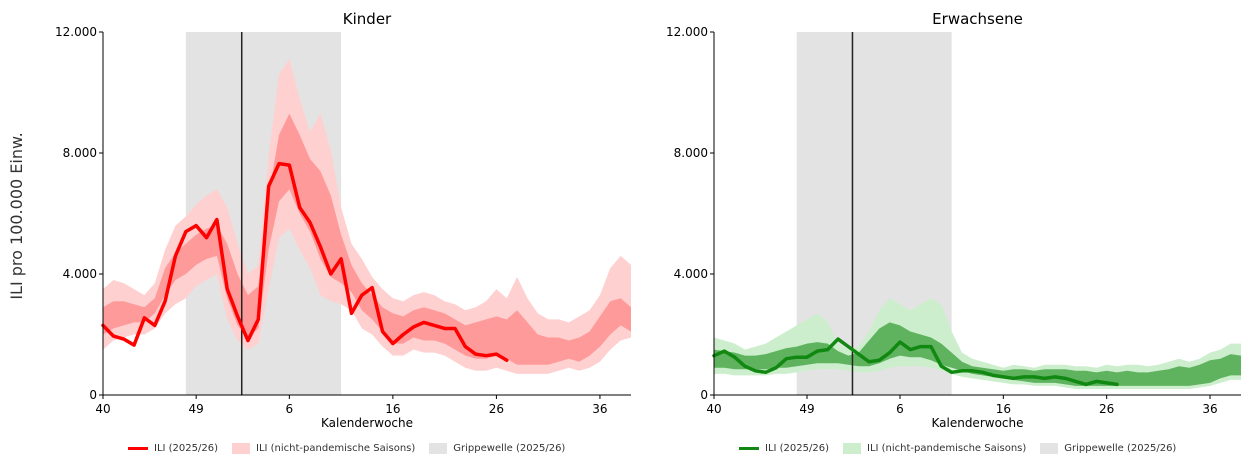 Image resolution: width=1241 pixels, height=459 pixels. I want to click on x-tick-label: 6, so click(290, 409).